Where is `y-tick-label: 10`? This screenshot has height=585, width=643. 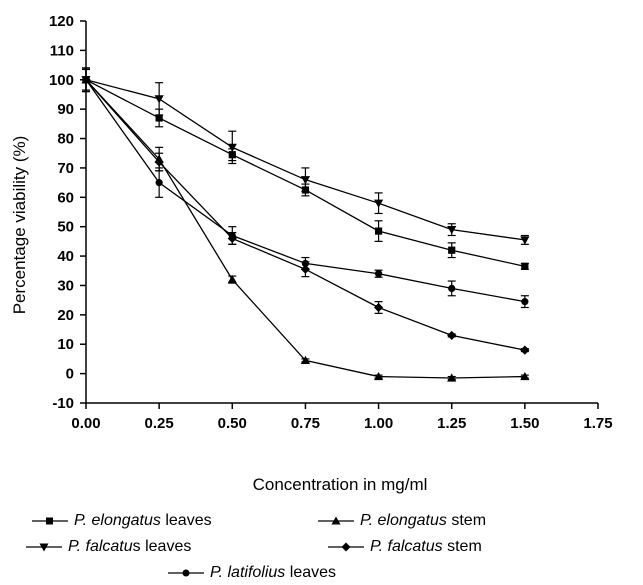 y-tick-label: 10 is located at coordinates (65, 344).